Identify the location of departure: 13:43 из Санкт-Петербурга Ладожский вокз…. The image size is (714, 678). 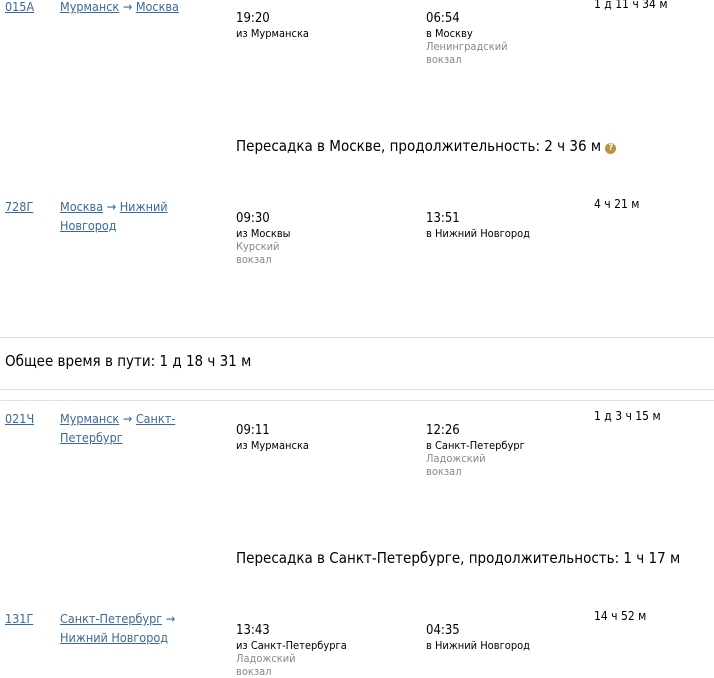
(326, 650).